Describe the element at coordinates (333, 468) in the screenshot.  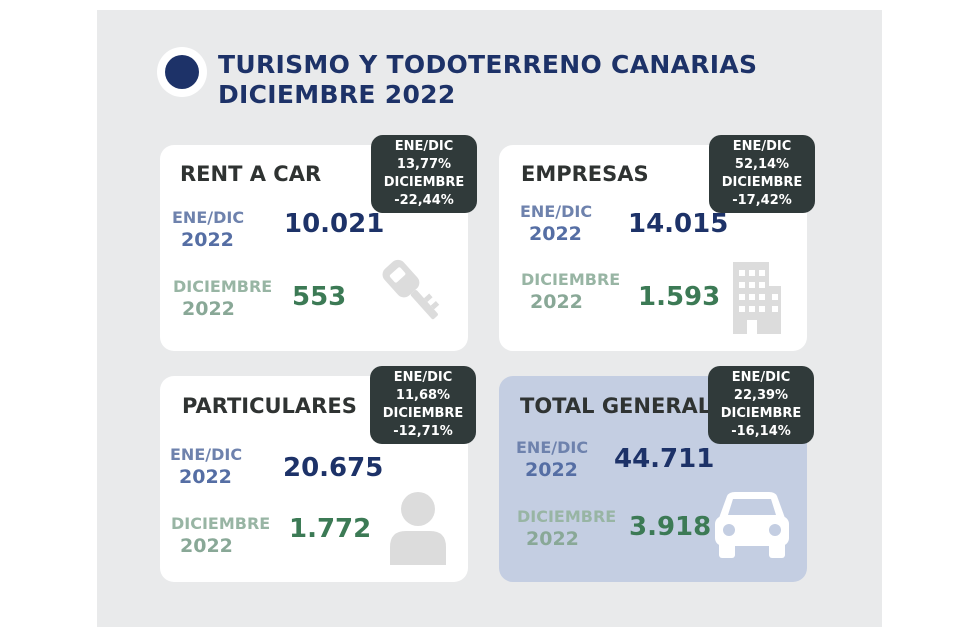
I see `value-annual: 20.675` at that location.